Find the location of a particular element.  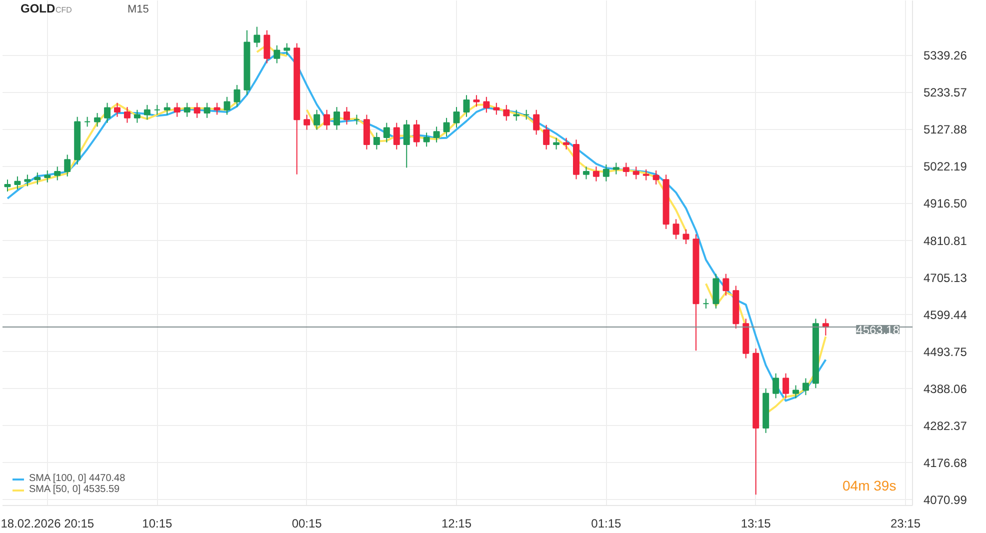

legend-label: SMA [100, 0] 4470.48 is located at coordinates (77, 478).